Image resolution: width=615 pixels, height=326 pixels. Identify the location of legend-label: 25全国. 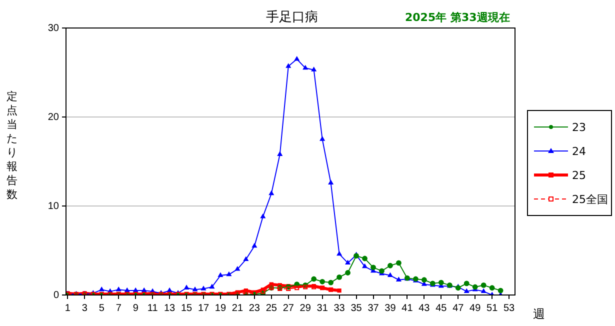
(590, 199).